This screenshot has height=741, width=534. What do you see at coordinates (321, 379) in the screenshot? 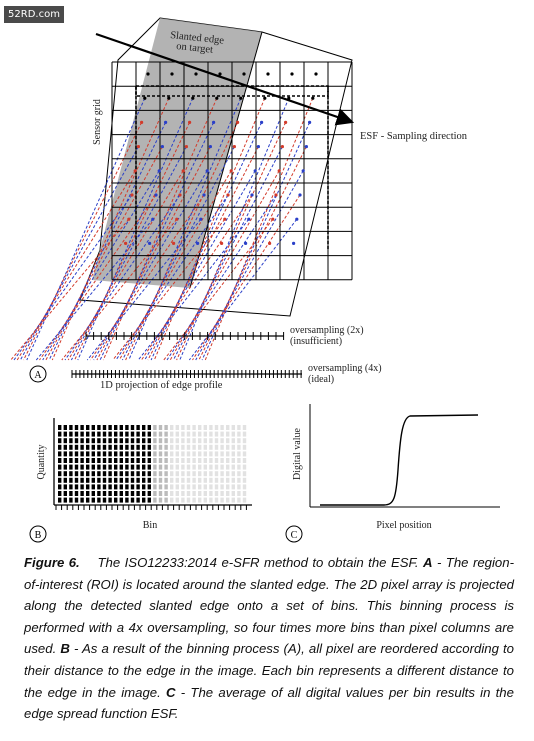
I see `oversampling-4x-note: (ideal)` at bounding box center [321, 379].